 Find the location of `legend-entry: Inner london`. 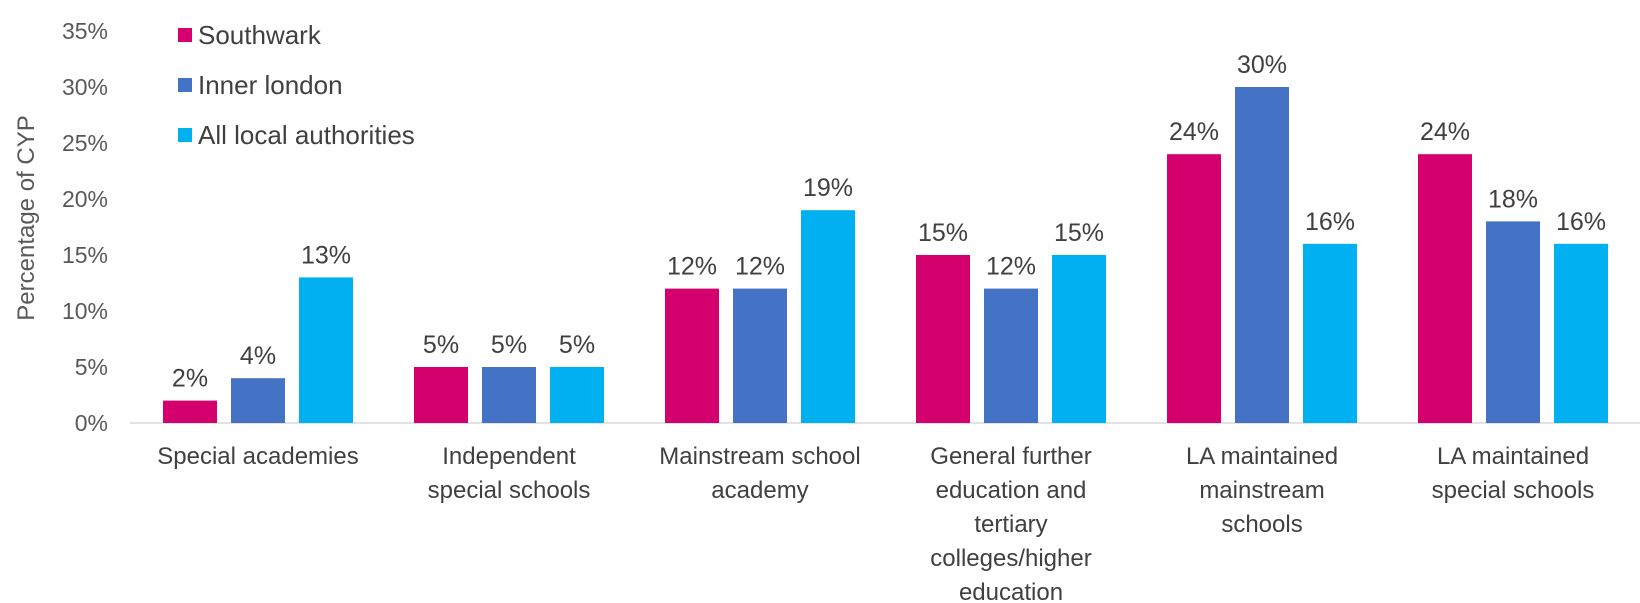

legend-entry: Inner london is located at coordinates (270, 85).